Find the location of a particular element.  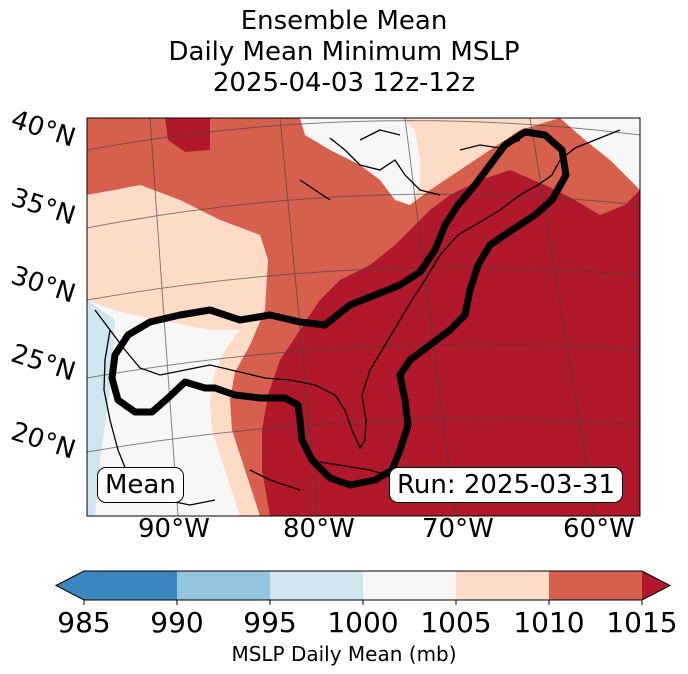

colorbar-extend-low is located at coordinates (70, 585).